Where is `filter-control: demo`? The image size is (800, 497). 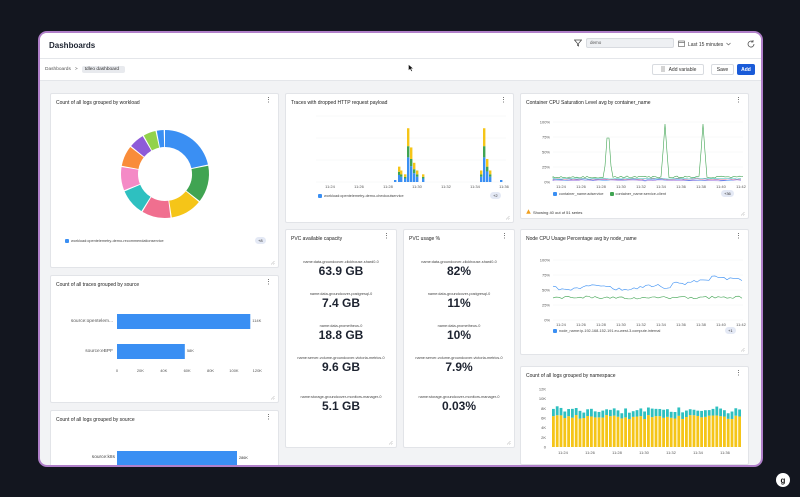 filter-control: demo is located at coordinates (623, 43).